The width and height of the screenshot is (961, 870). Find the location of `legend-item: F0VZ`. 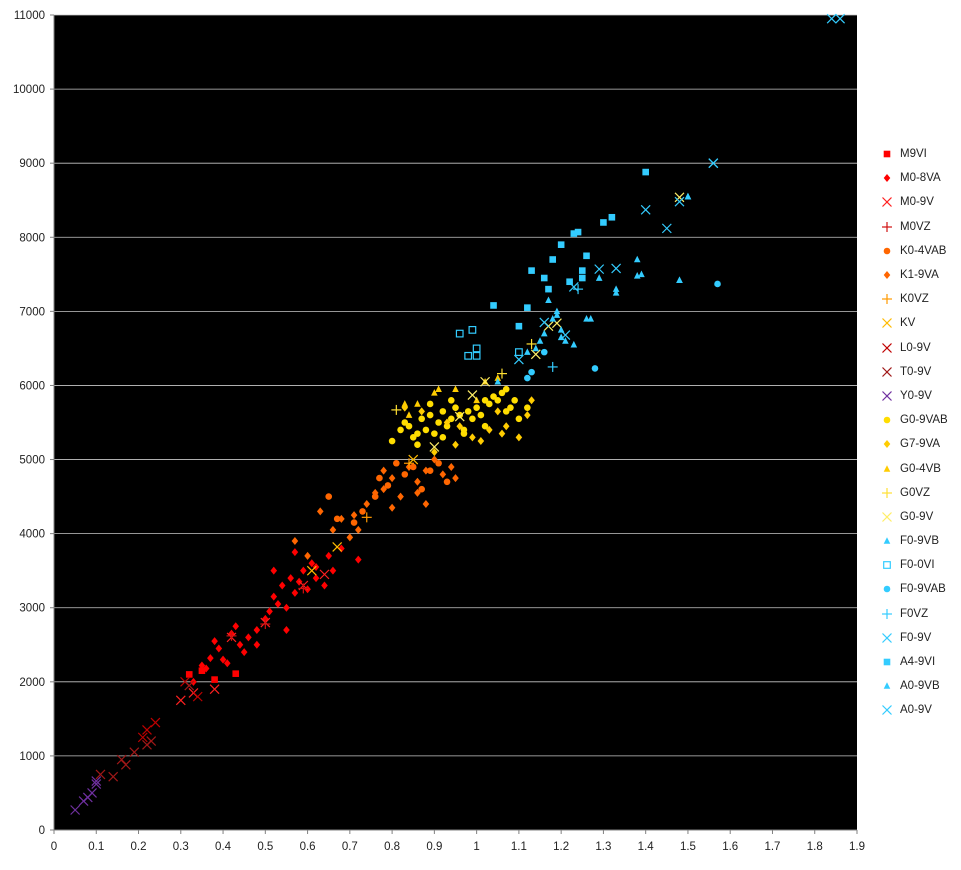

legend-item: F0VZ is located at coordinates (920, 614).